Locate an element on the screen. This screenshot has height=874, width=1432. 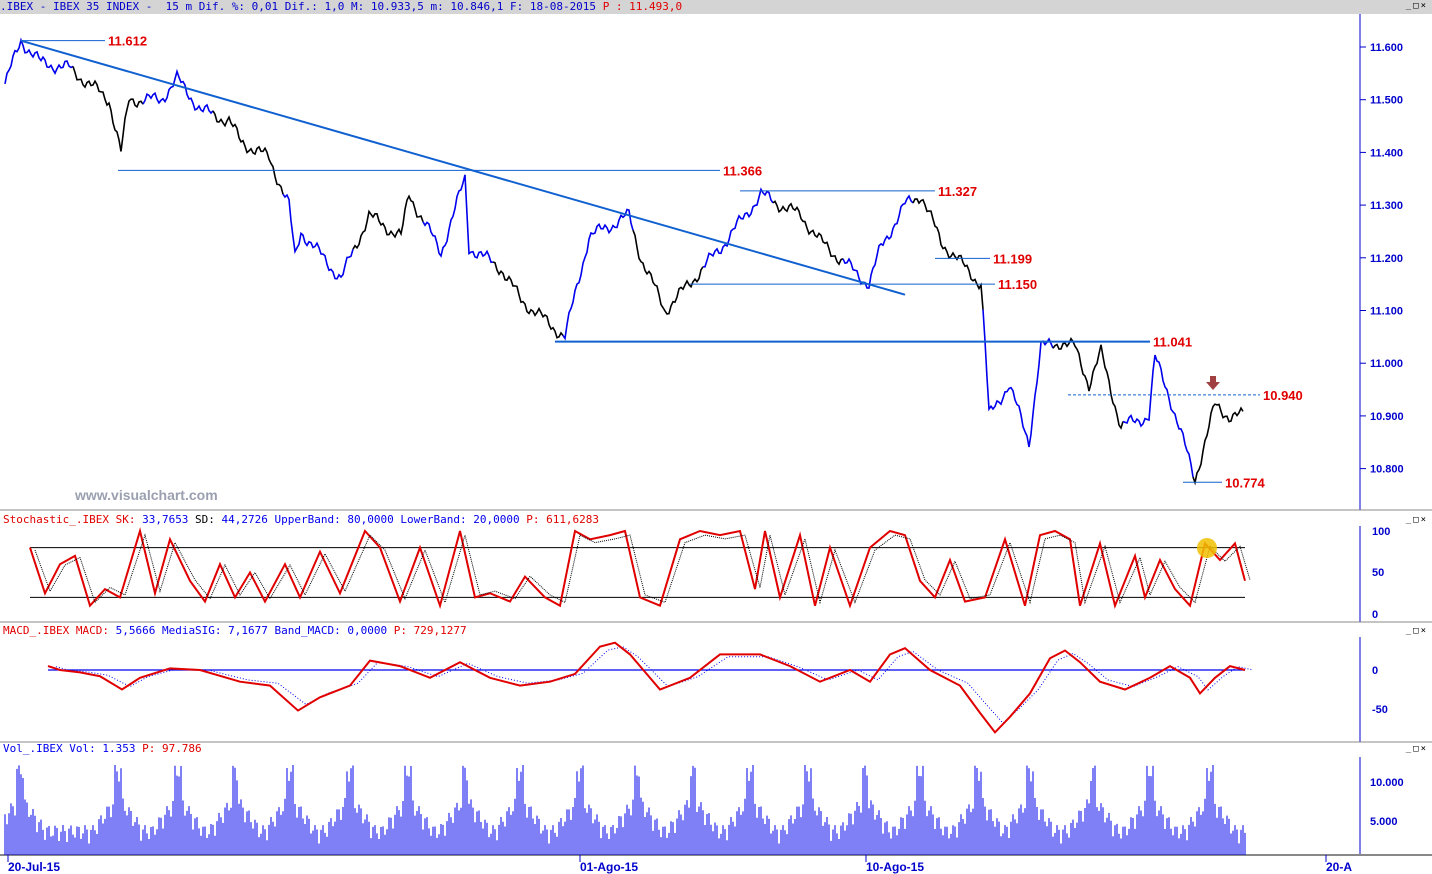
macd-line is located at coordinates (646, 687).